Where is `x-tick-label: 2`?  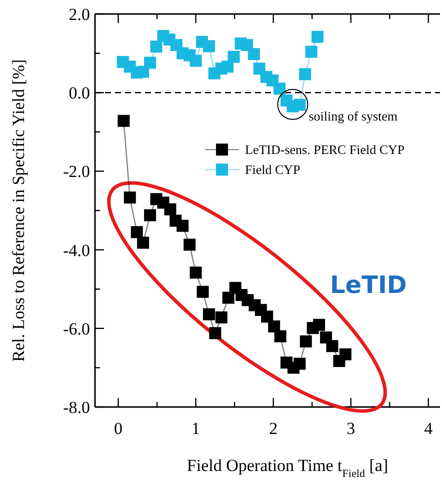
x-tick-label: 2 is located at coordinates (273, 428).